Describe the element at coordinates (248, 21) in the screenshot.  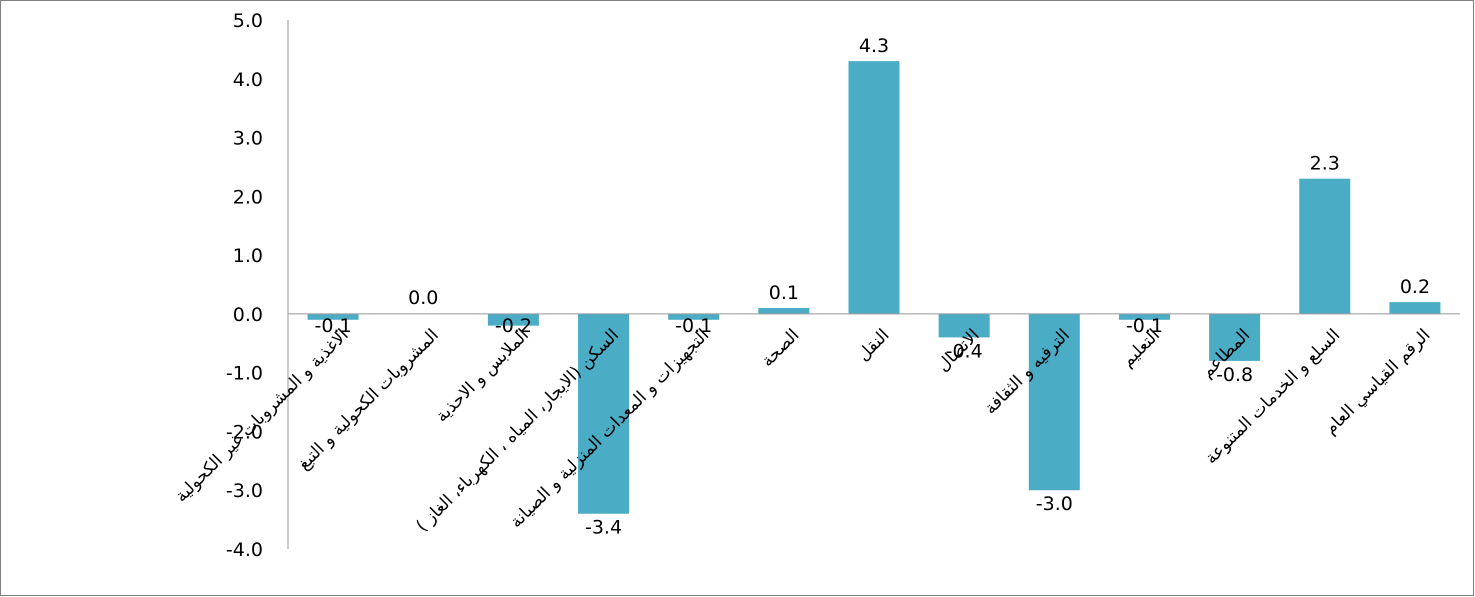
I see `y-tick-label: 5.0` at that location.